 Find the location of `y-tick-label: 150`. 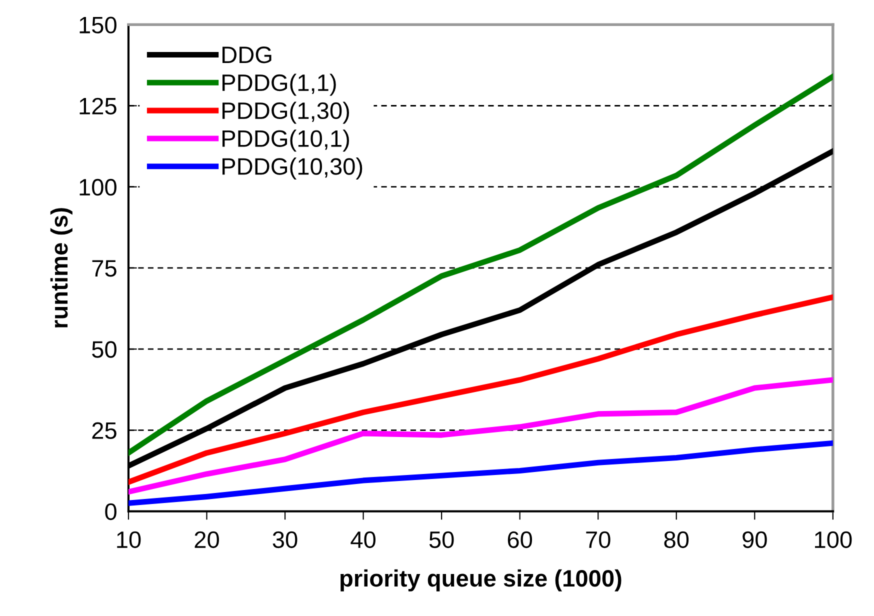

y-tick-label: 150 is located at coordinates (98, 25).